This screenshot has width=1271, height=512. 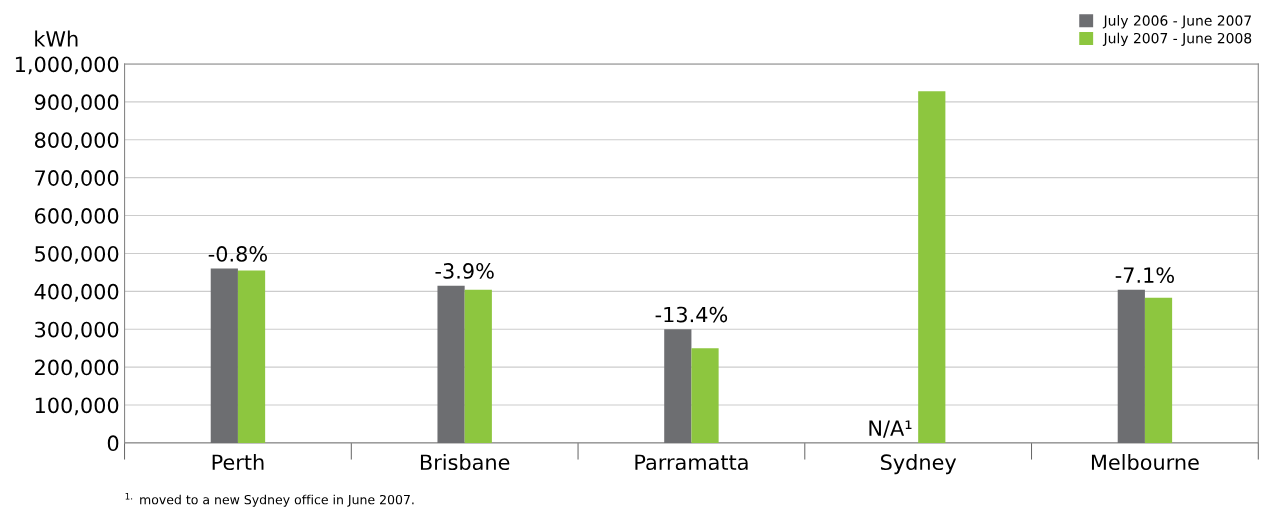 I want to click on text: $^{1.}$ moved to a new Sydney office in June 2007., so click(x=269, y=500).